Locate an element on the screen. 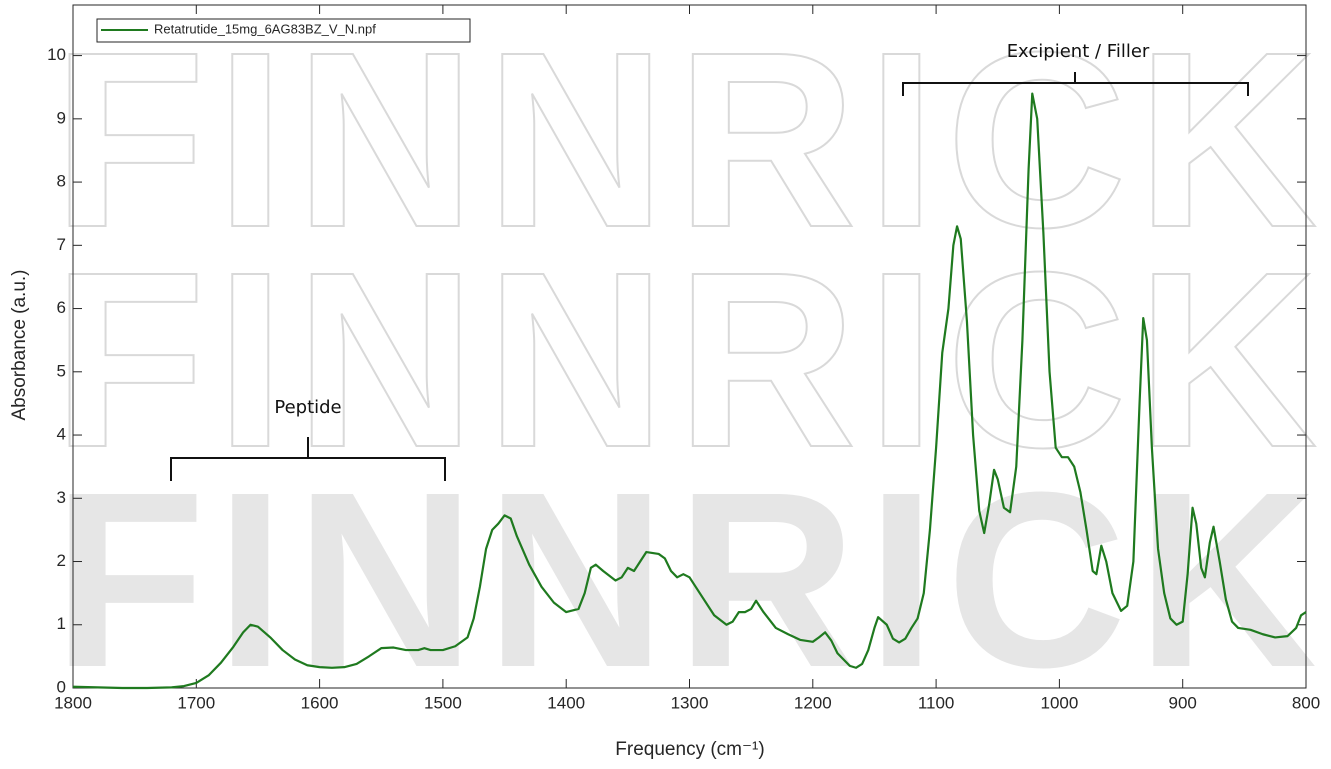 The width and height of the screenshot is (1331, 769). legend is located at coordinates (283, 30).